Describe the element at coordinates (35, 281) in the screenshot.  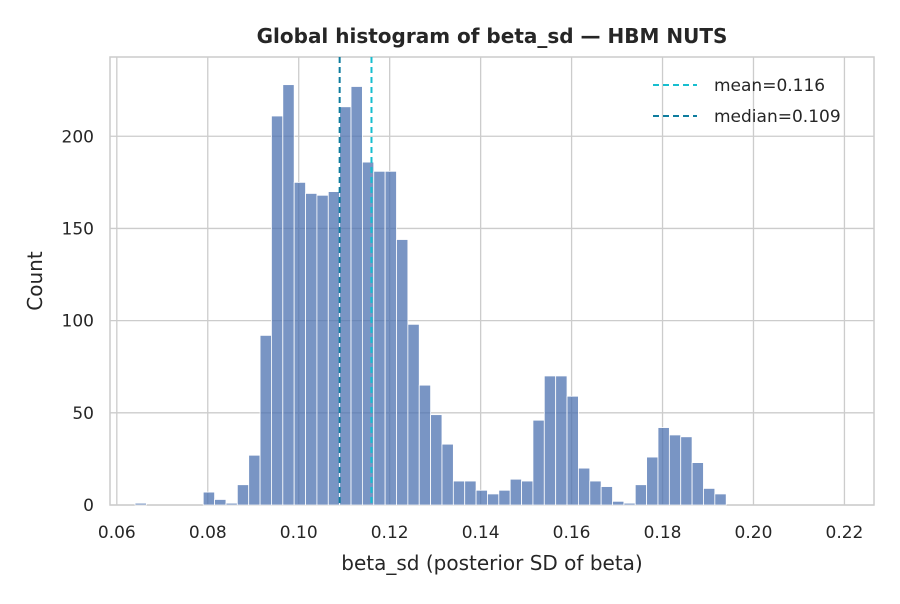
I see `y-axis-label: Count` at that location.